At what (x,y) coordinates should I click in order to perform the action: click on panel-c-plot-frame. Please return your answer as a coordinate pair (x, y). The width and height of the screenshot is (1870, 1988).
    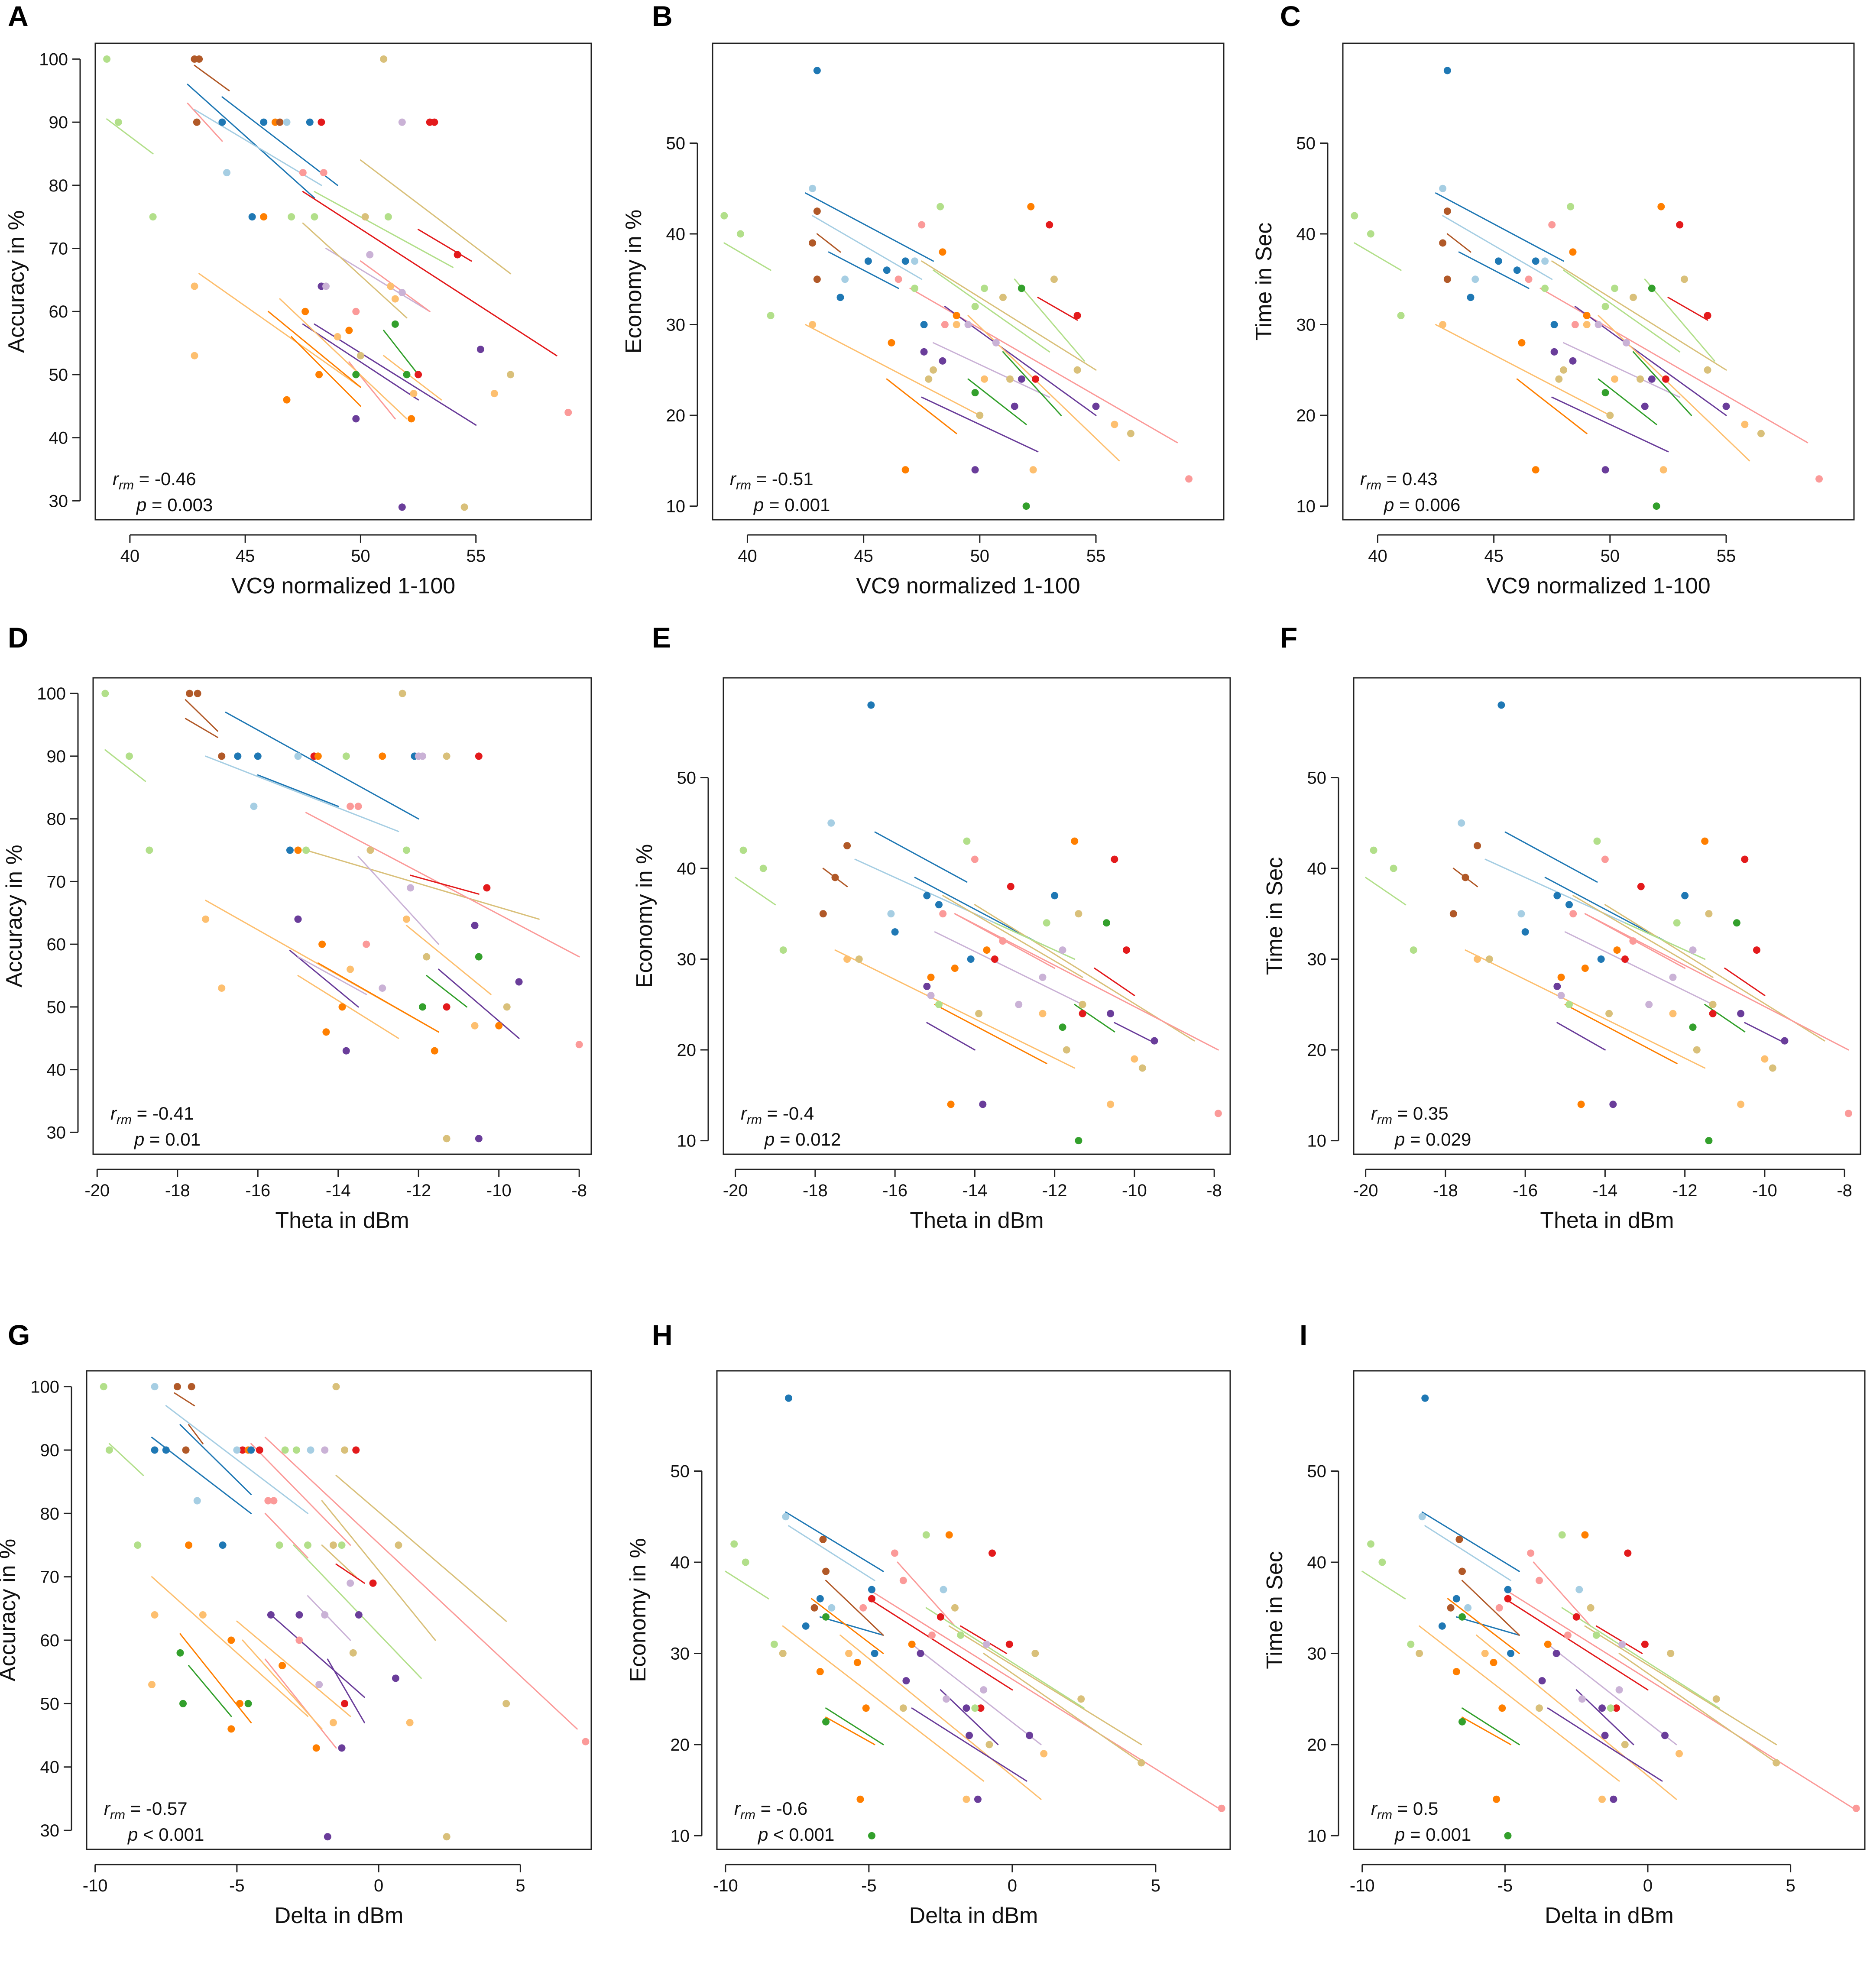
    Looking at the image, I should click on (1598, 281).